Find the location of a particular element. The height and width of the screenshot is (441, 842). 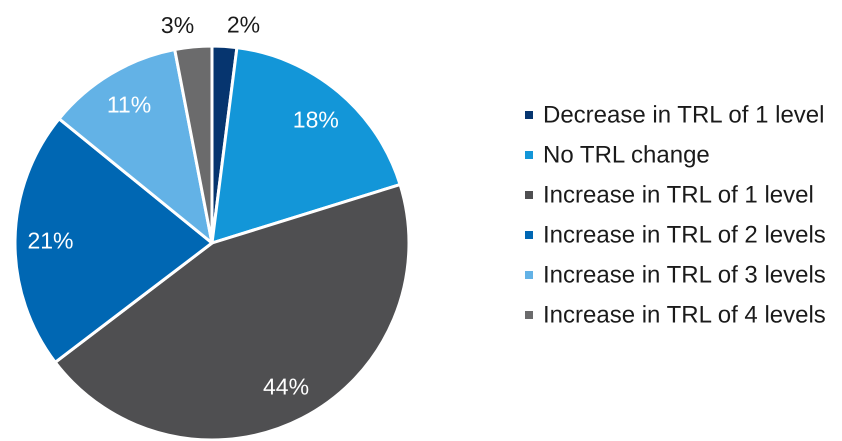

data-label: 21% is located at coordinates (50, 240).